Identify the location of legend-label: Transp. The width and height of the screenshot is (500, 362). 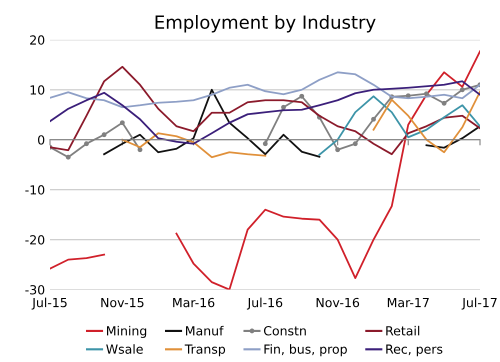
(205, 350).